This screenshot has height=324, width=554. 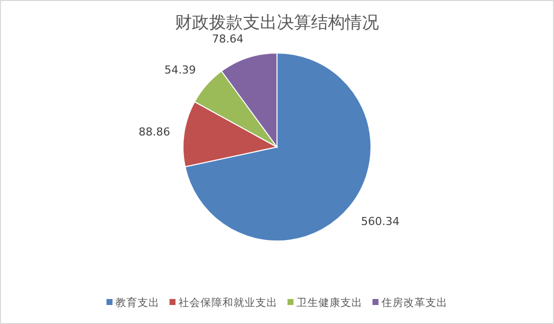 What do you see at coordinates (380, 221) in the screenshot?
I see `data-label: 560.34` at bounding box center [380, 221].